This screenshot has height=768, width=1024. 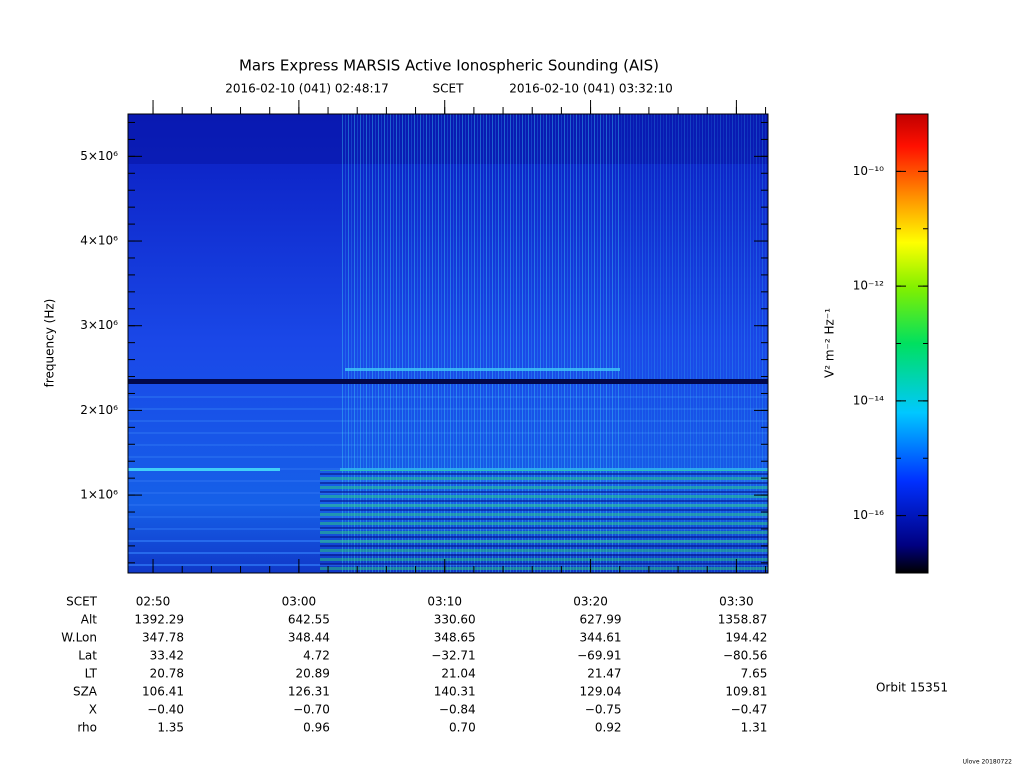 What do you see at coordinates (99, 325) in the screenshot?
I see `y-tick-label: 3×10⁶` at bounding box center [99, 325].